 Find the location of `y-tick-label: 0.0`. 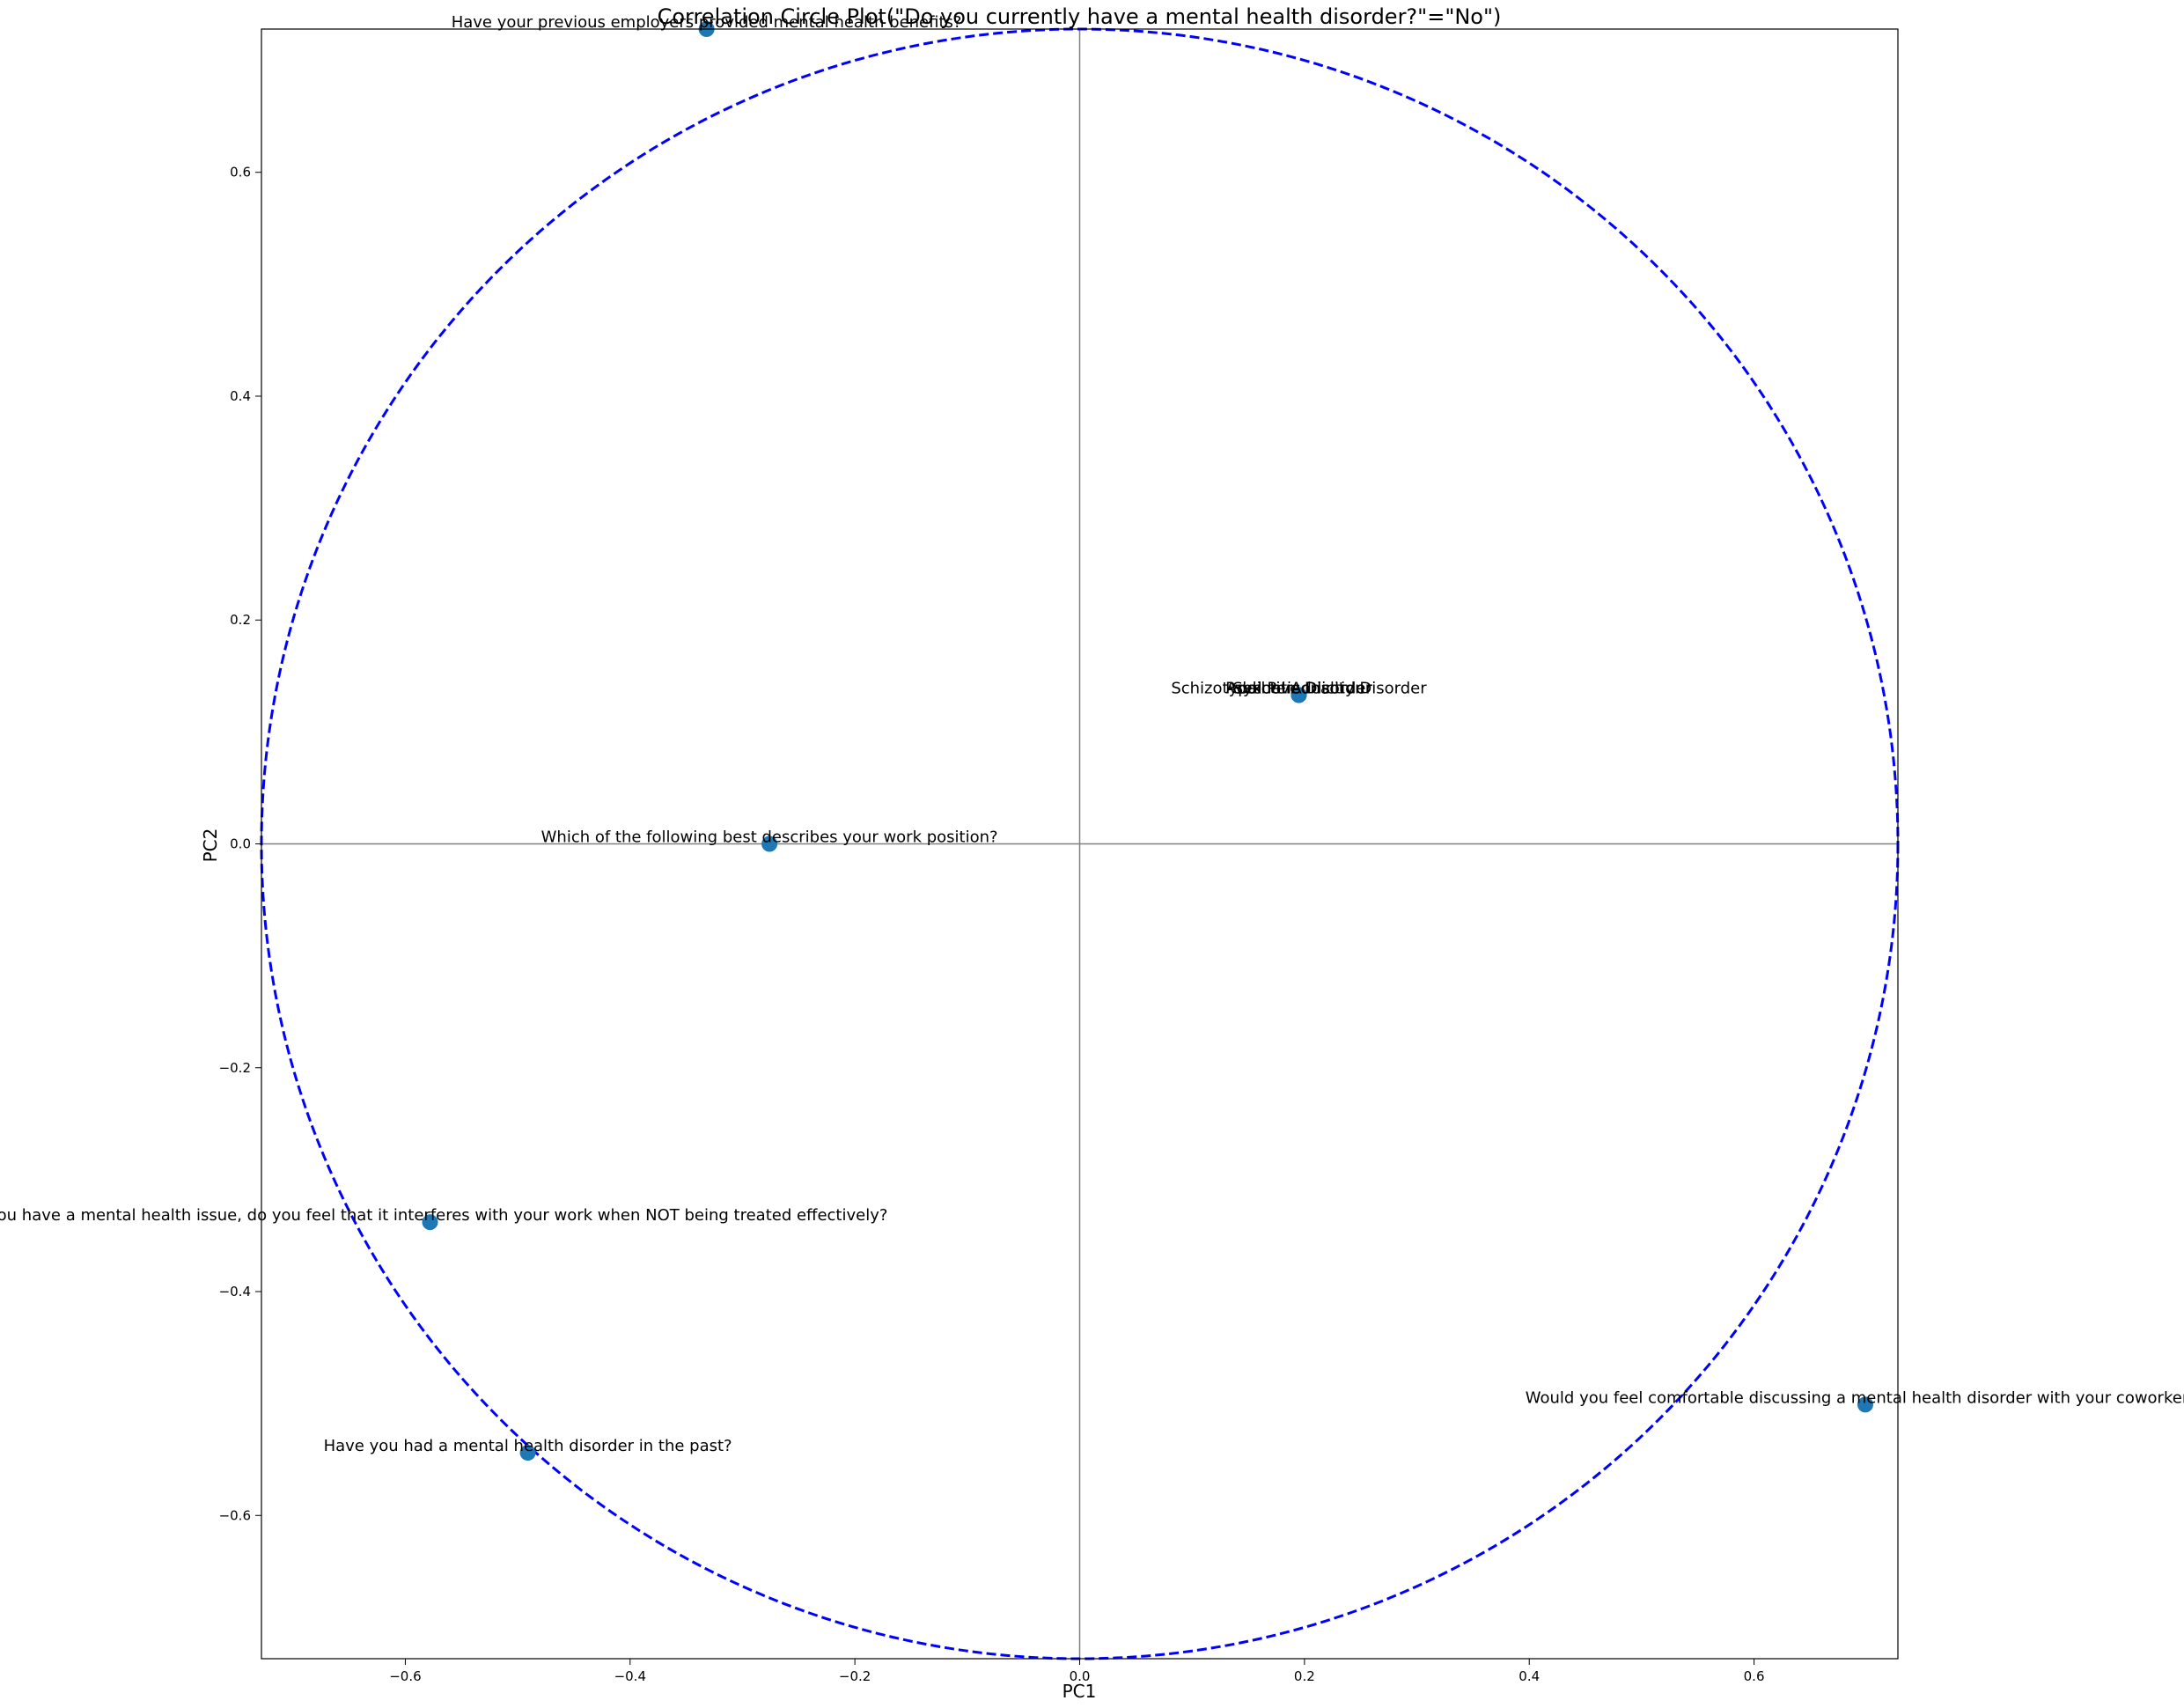

y-tick-label: 0.0 is located at coordinates (240, 844).